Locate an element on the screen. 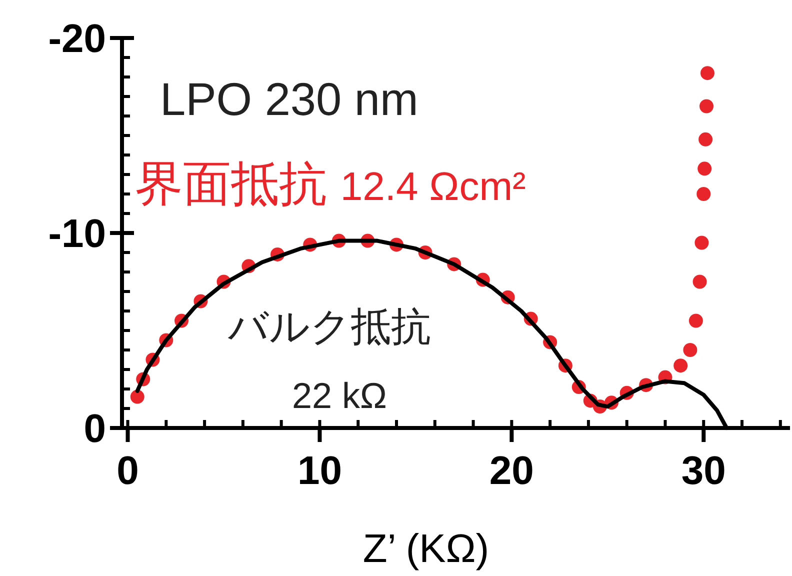 The height and width of the screenshot is (576, 792). x-tick-label: 20 is located at coordinates (511, 471).